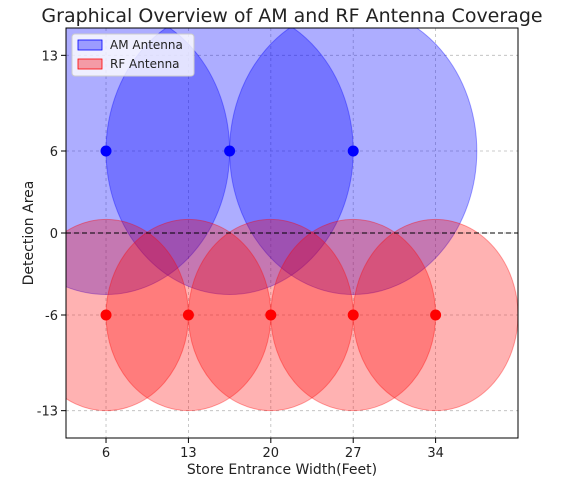 Image resolution: width=580 pixels, height=483 pixels. I want to click on x-axis-label: Store Entrance Width(Feet), so click(282, 470).